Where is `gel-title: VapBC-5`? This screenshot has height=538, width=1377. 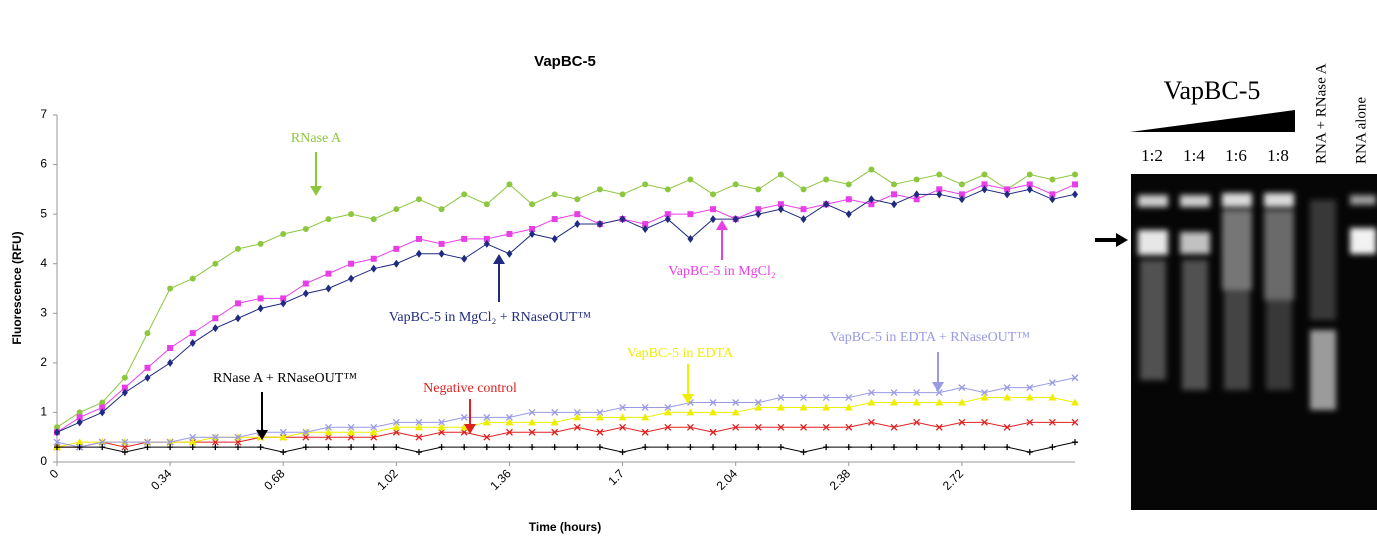 gel-title: VapBC-5 is located at coordinates (1212, 90).